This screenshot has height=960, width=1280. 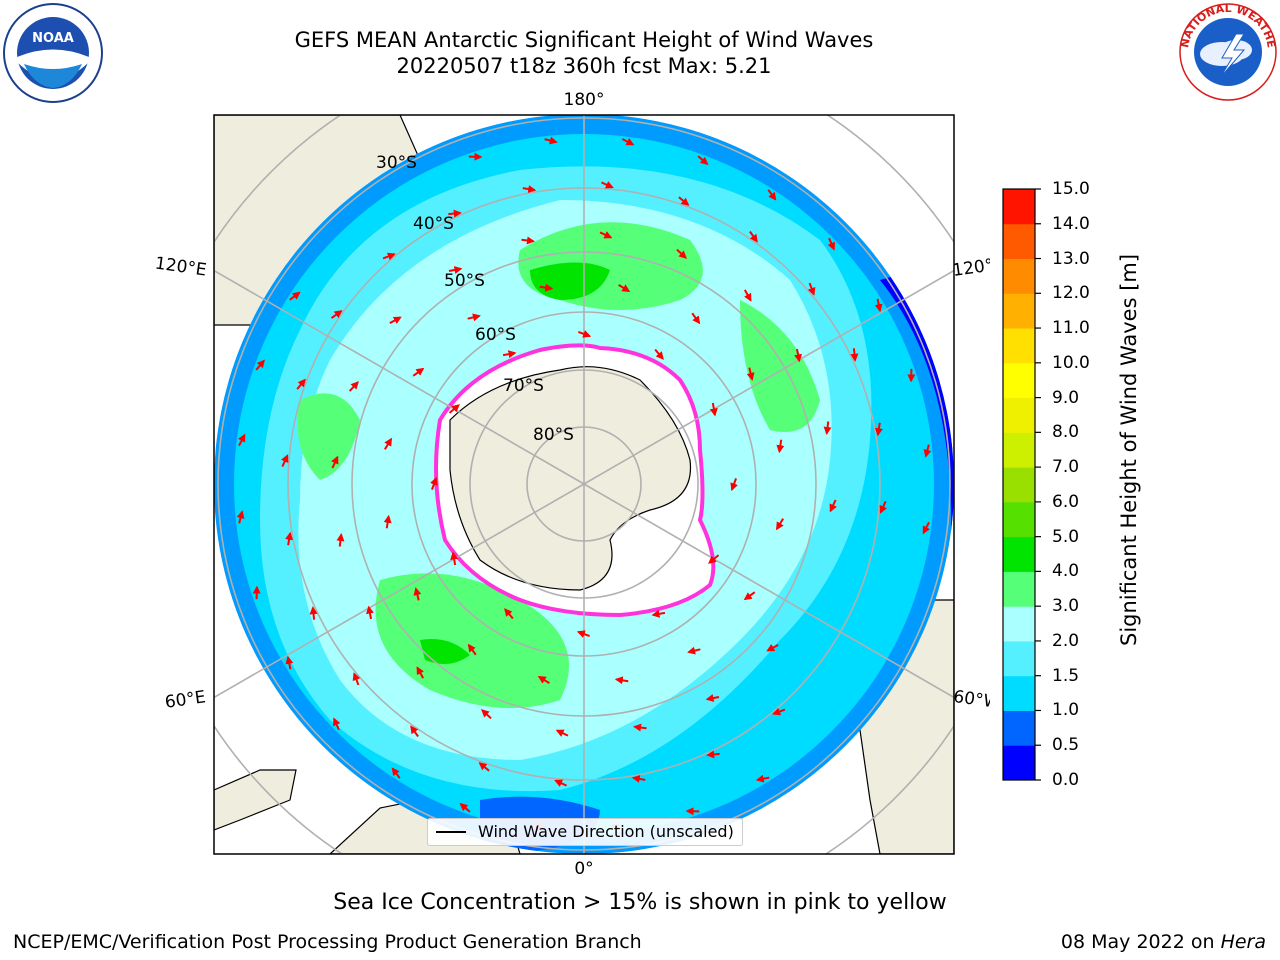 What do you see at coordinates (971, 700) in the screenshot?
I see `lon-label-60w: 60°W` at bounding box center [971, 700].